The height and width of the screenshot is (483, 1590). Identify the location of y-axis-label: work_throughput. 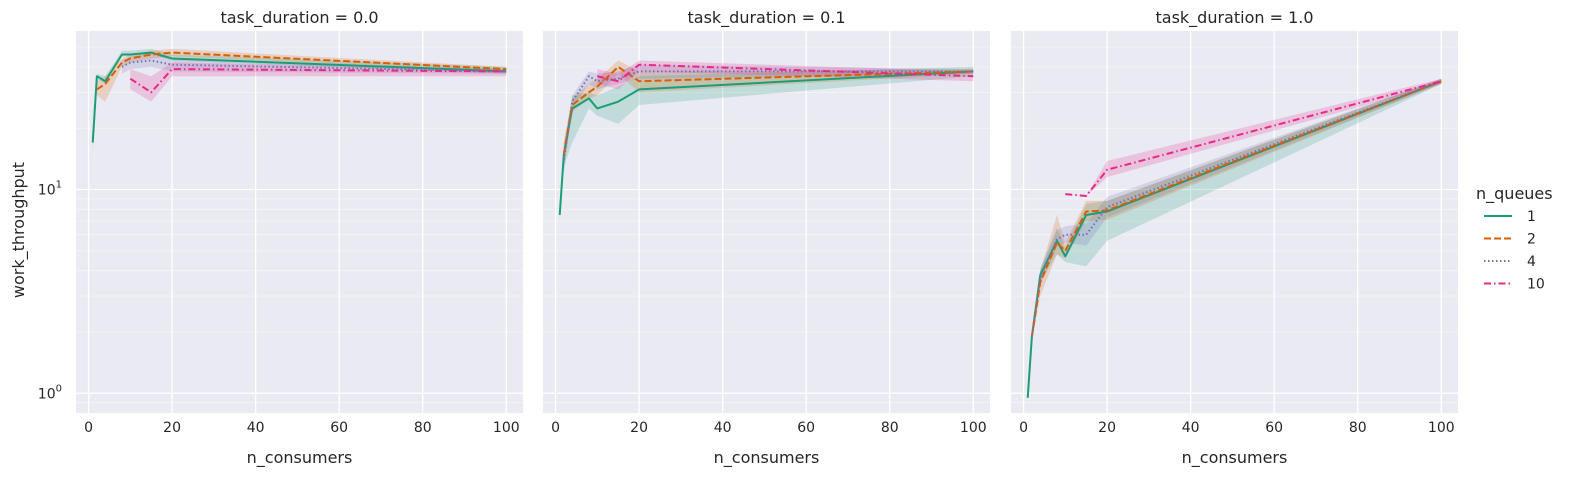
(19, 230).